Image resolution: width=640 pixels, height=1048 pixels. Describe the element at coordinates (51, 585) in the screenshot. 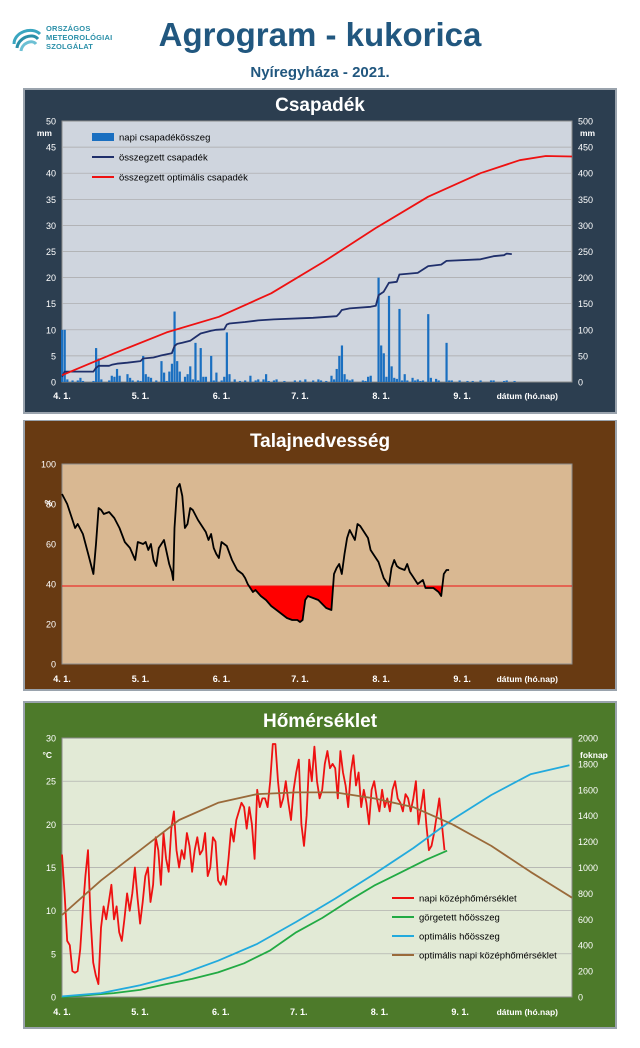

I see `y-tick-label: 40` at that location.